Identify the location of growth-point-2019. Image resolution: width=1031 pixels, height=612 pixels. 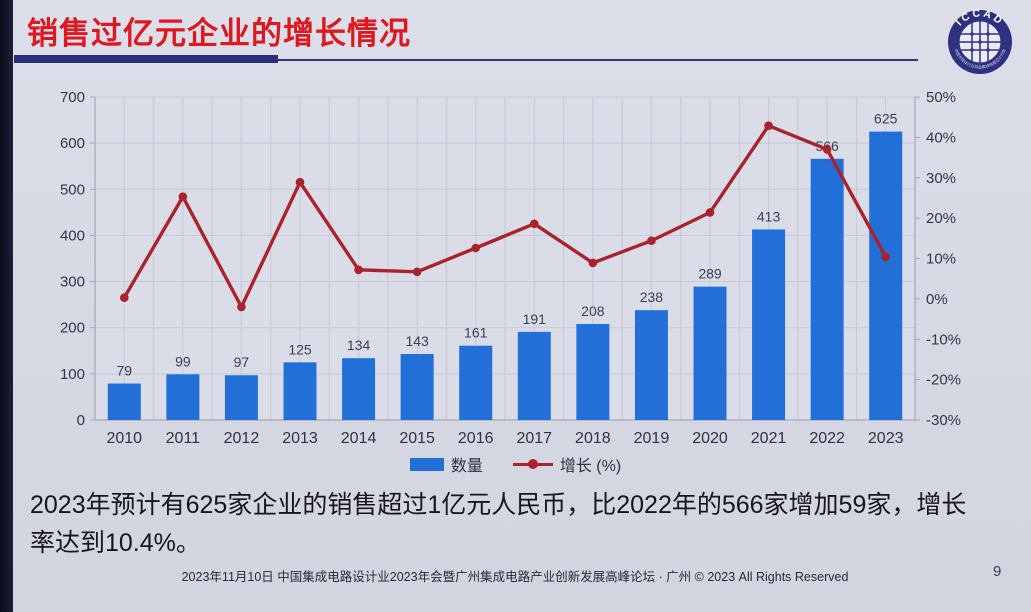
(651, 241).